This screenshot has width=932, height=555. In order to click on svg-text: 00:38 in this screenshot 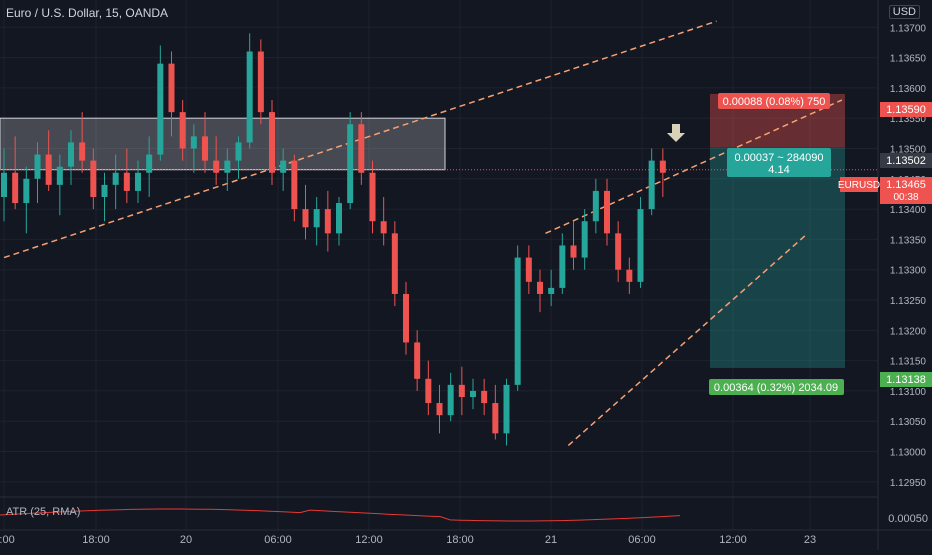, I will do `click(905, 197)`.